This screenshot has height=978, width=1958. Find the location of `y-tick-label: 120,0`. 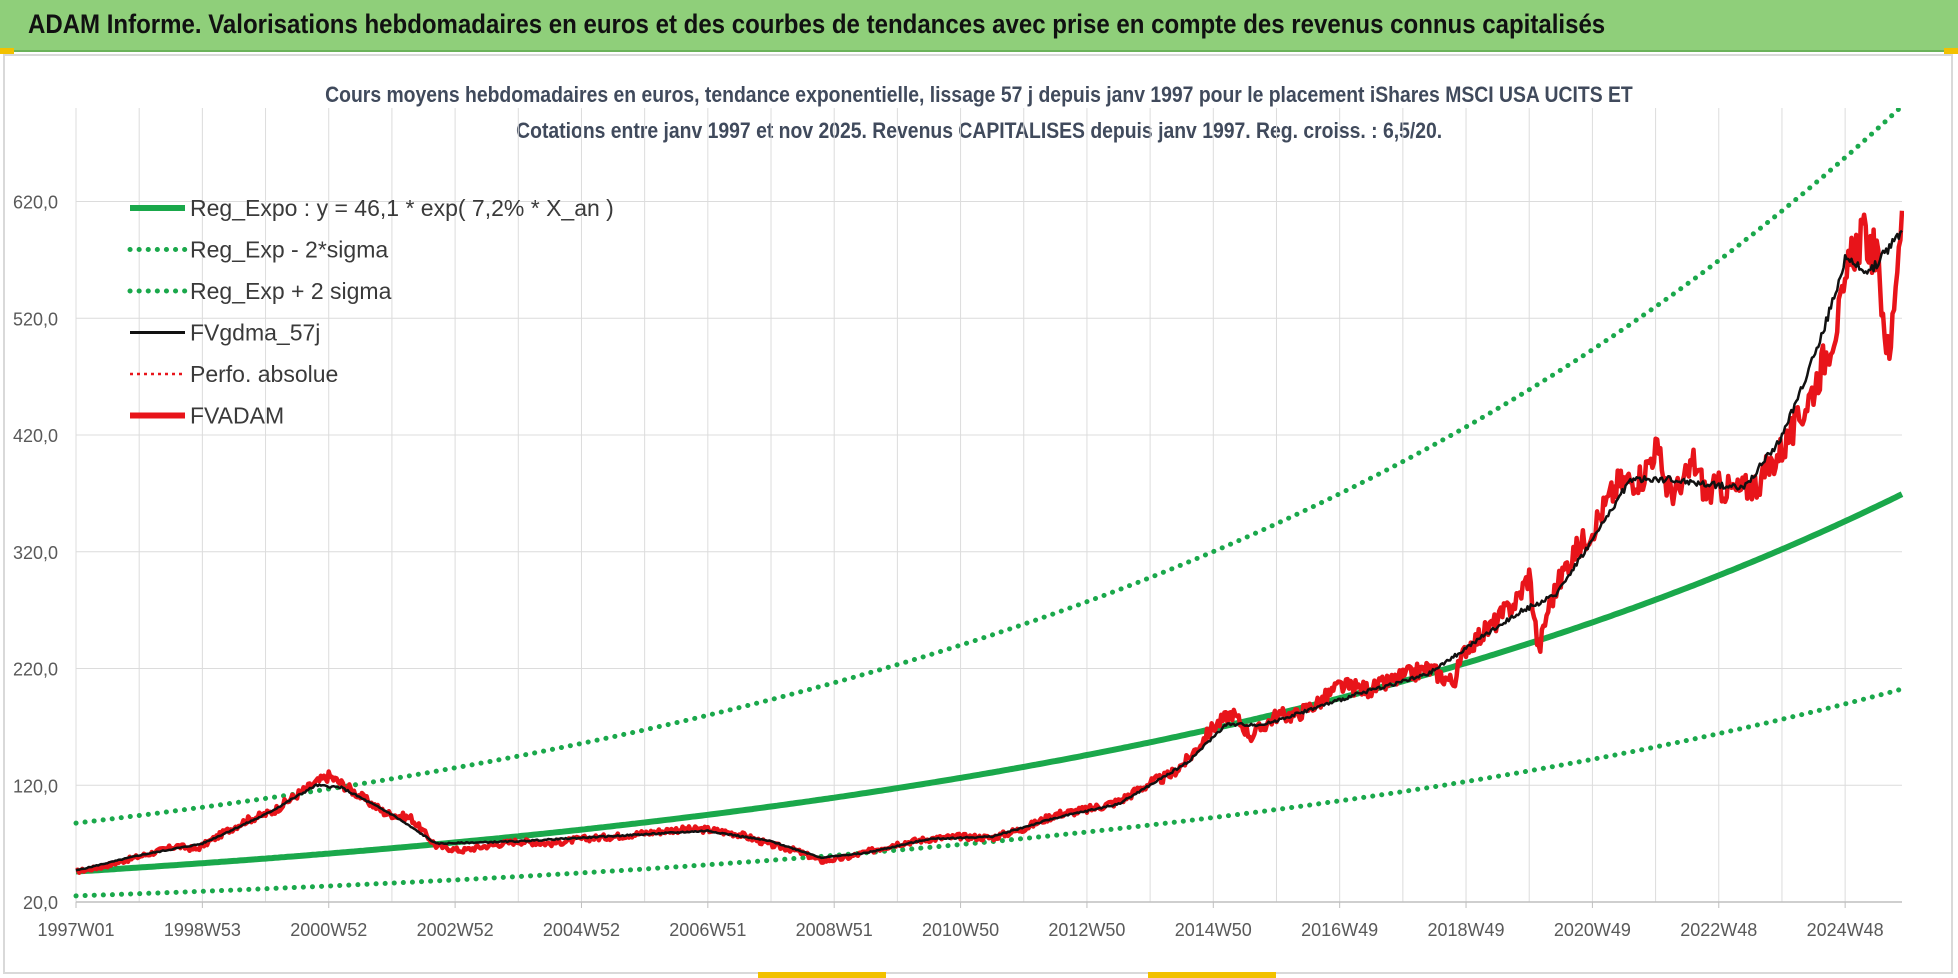

y-tick-label: 120,0 is located at coordinates (35, 786).